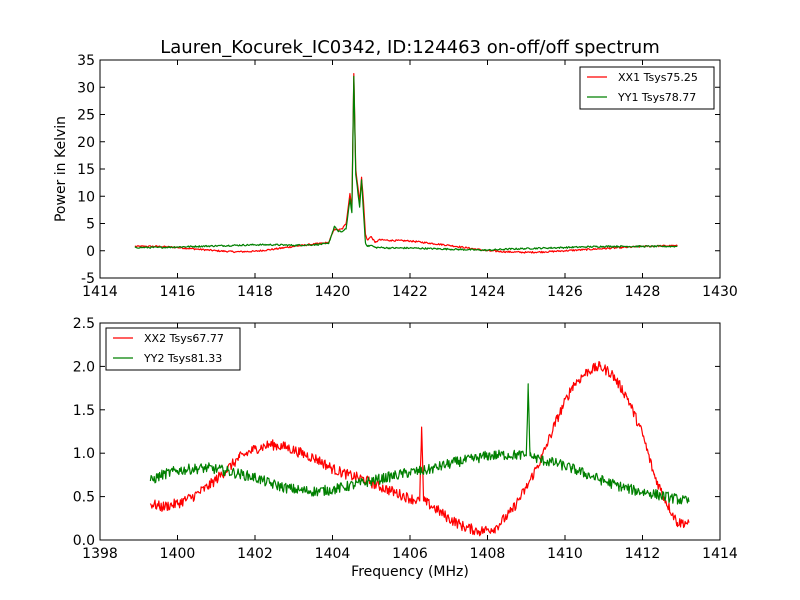  Describe the element at coordinates (488, 292) in the screenshot. I see `x-tick-label: 1424` at that location.